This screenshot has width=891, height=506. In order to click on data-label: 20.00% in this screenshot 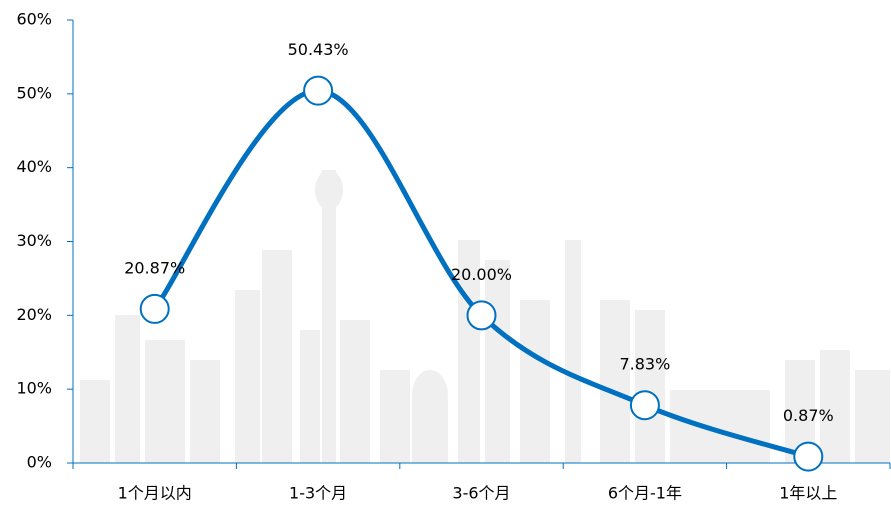, I will do `click(481, 274)`.